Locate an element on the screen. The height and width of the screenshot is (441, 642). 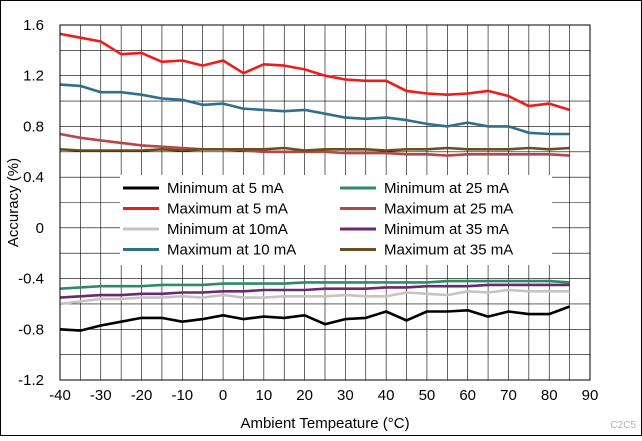
legend-label: Minimum at 5 mA is located at coordinates (225, 188).